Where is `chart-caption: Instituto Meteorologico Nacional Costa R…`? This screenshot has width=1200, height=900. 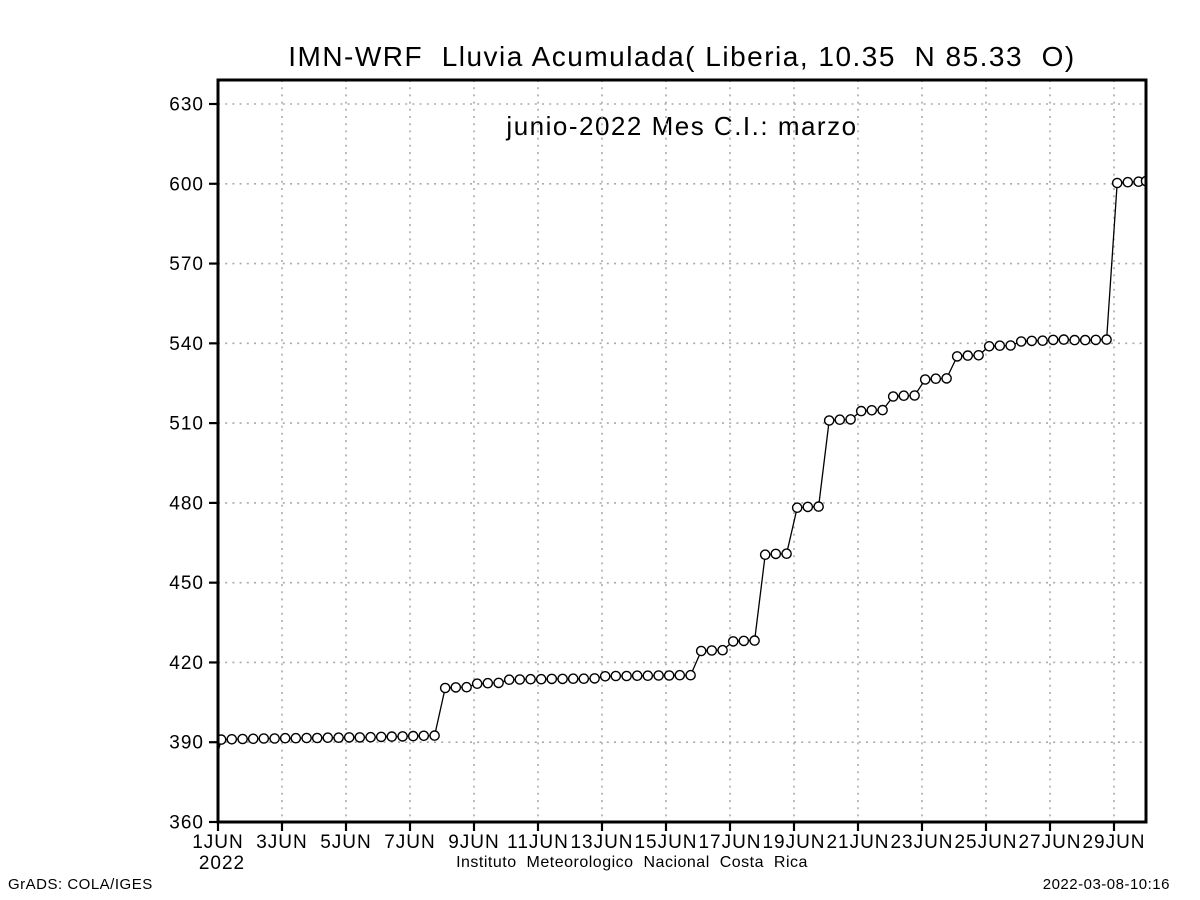 chart-caption: Instituto Meteorologico Nacional Costa R… is located at coordinates (632, 862).